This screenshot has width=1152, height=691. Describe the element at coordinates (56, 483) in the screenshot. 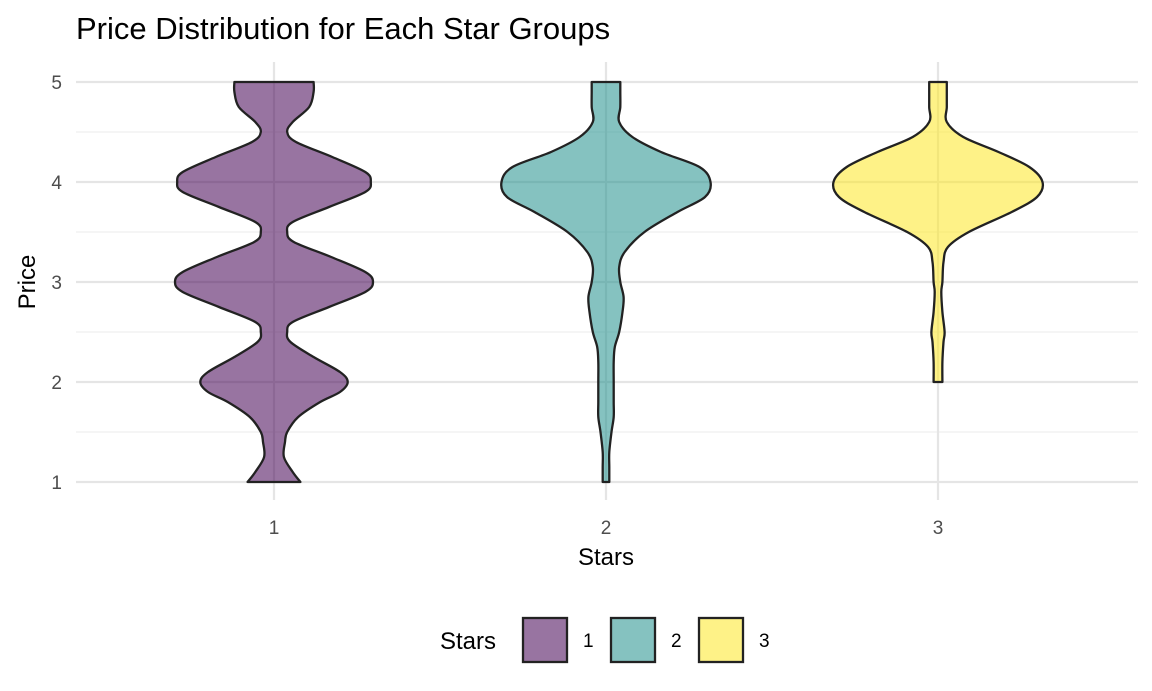

I see `y-tick-label: 1` at that location.